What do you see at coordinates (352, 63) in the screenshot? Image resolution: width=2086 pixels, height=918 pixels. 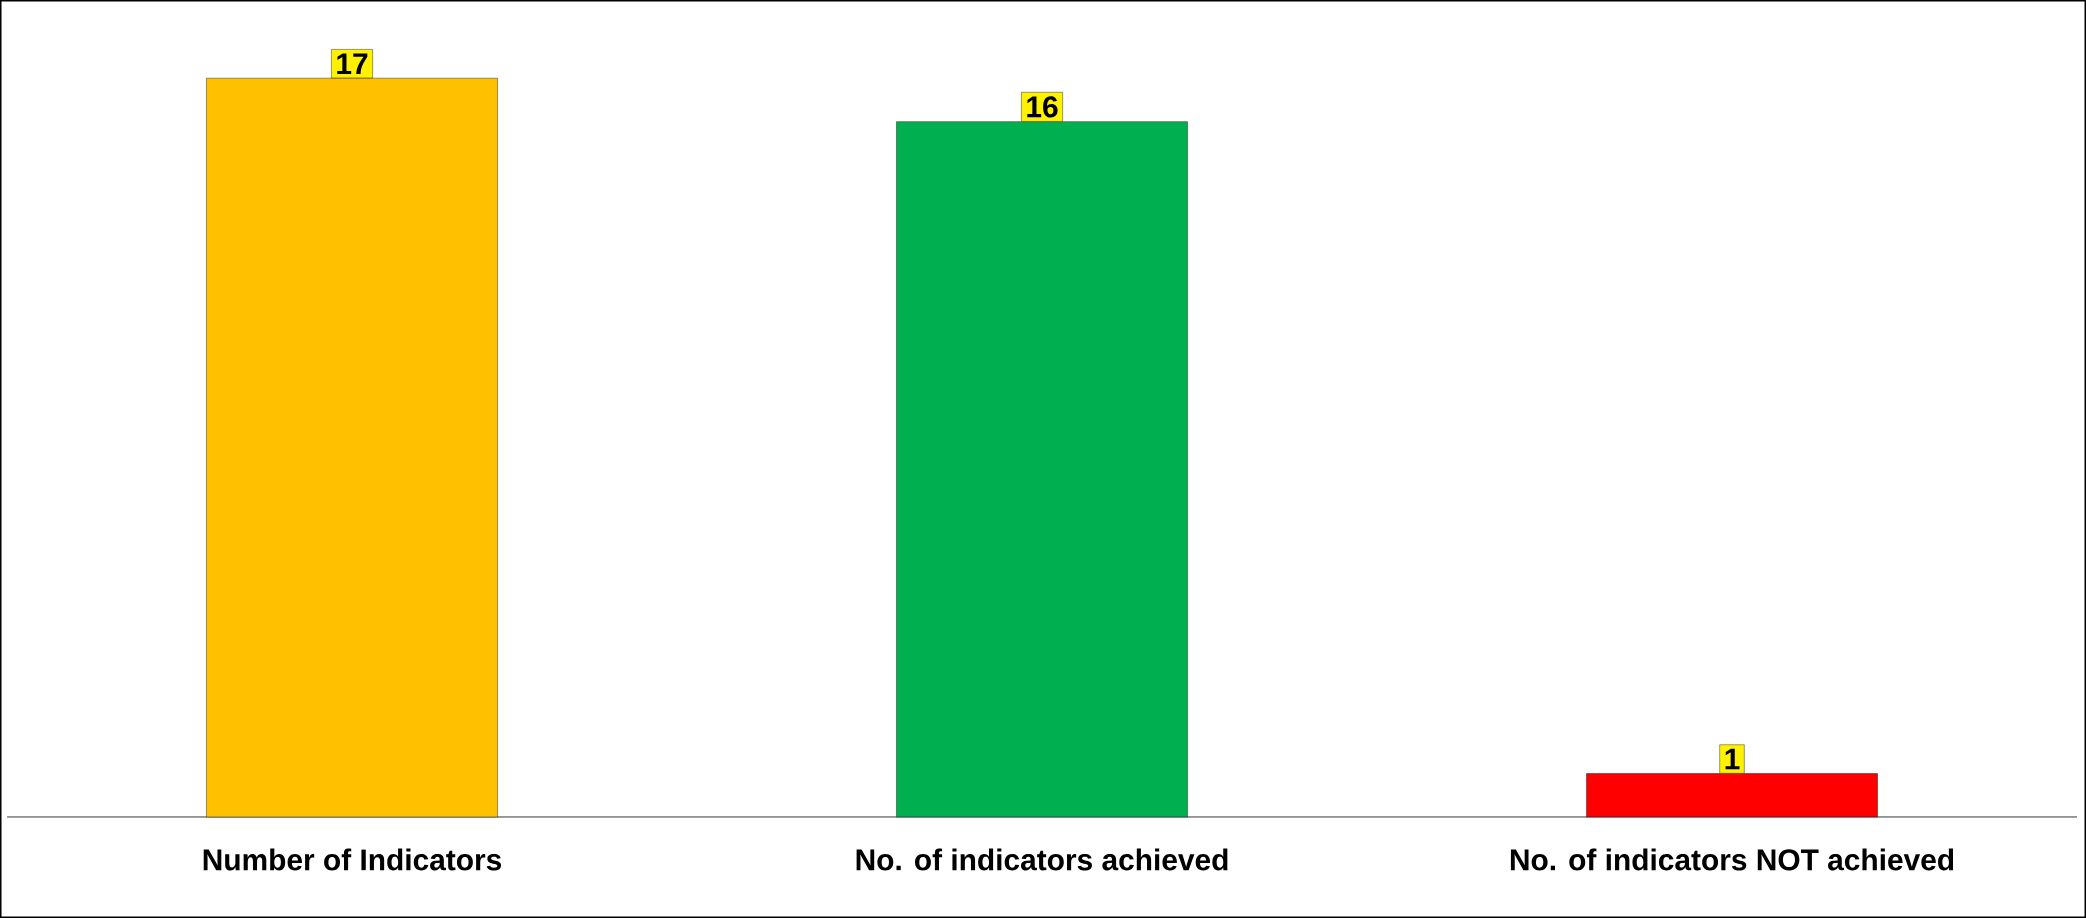 I see `data-label: 17` at bounding box center [352, 63].